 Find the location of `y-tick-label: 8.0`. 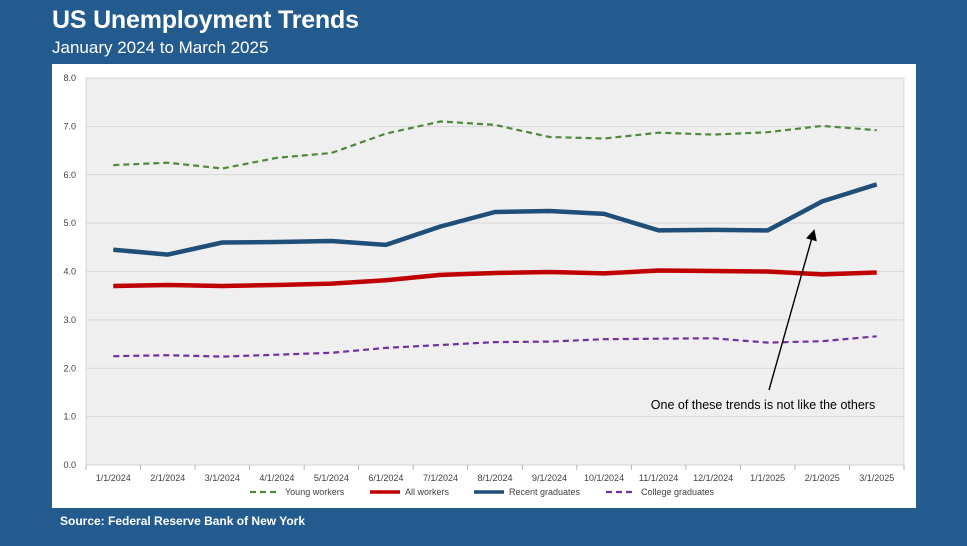

y-tick-label: 8.0 is located at coordinates (69, 78).